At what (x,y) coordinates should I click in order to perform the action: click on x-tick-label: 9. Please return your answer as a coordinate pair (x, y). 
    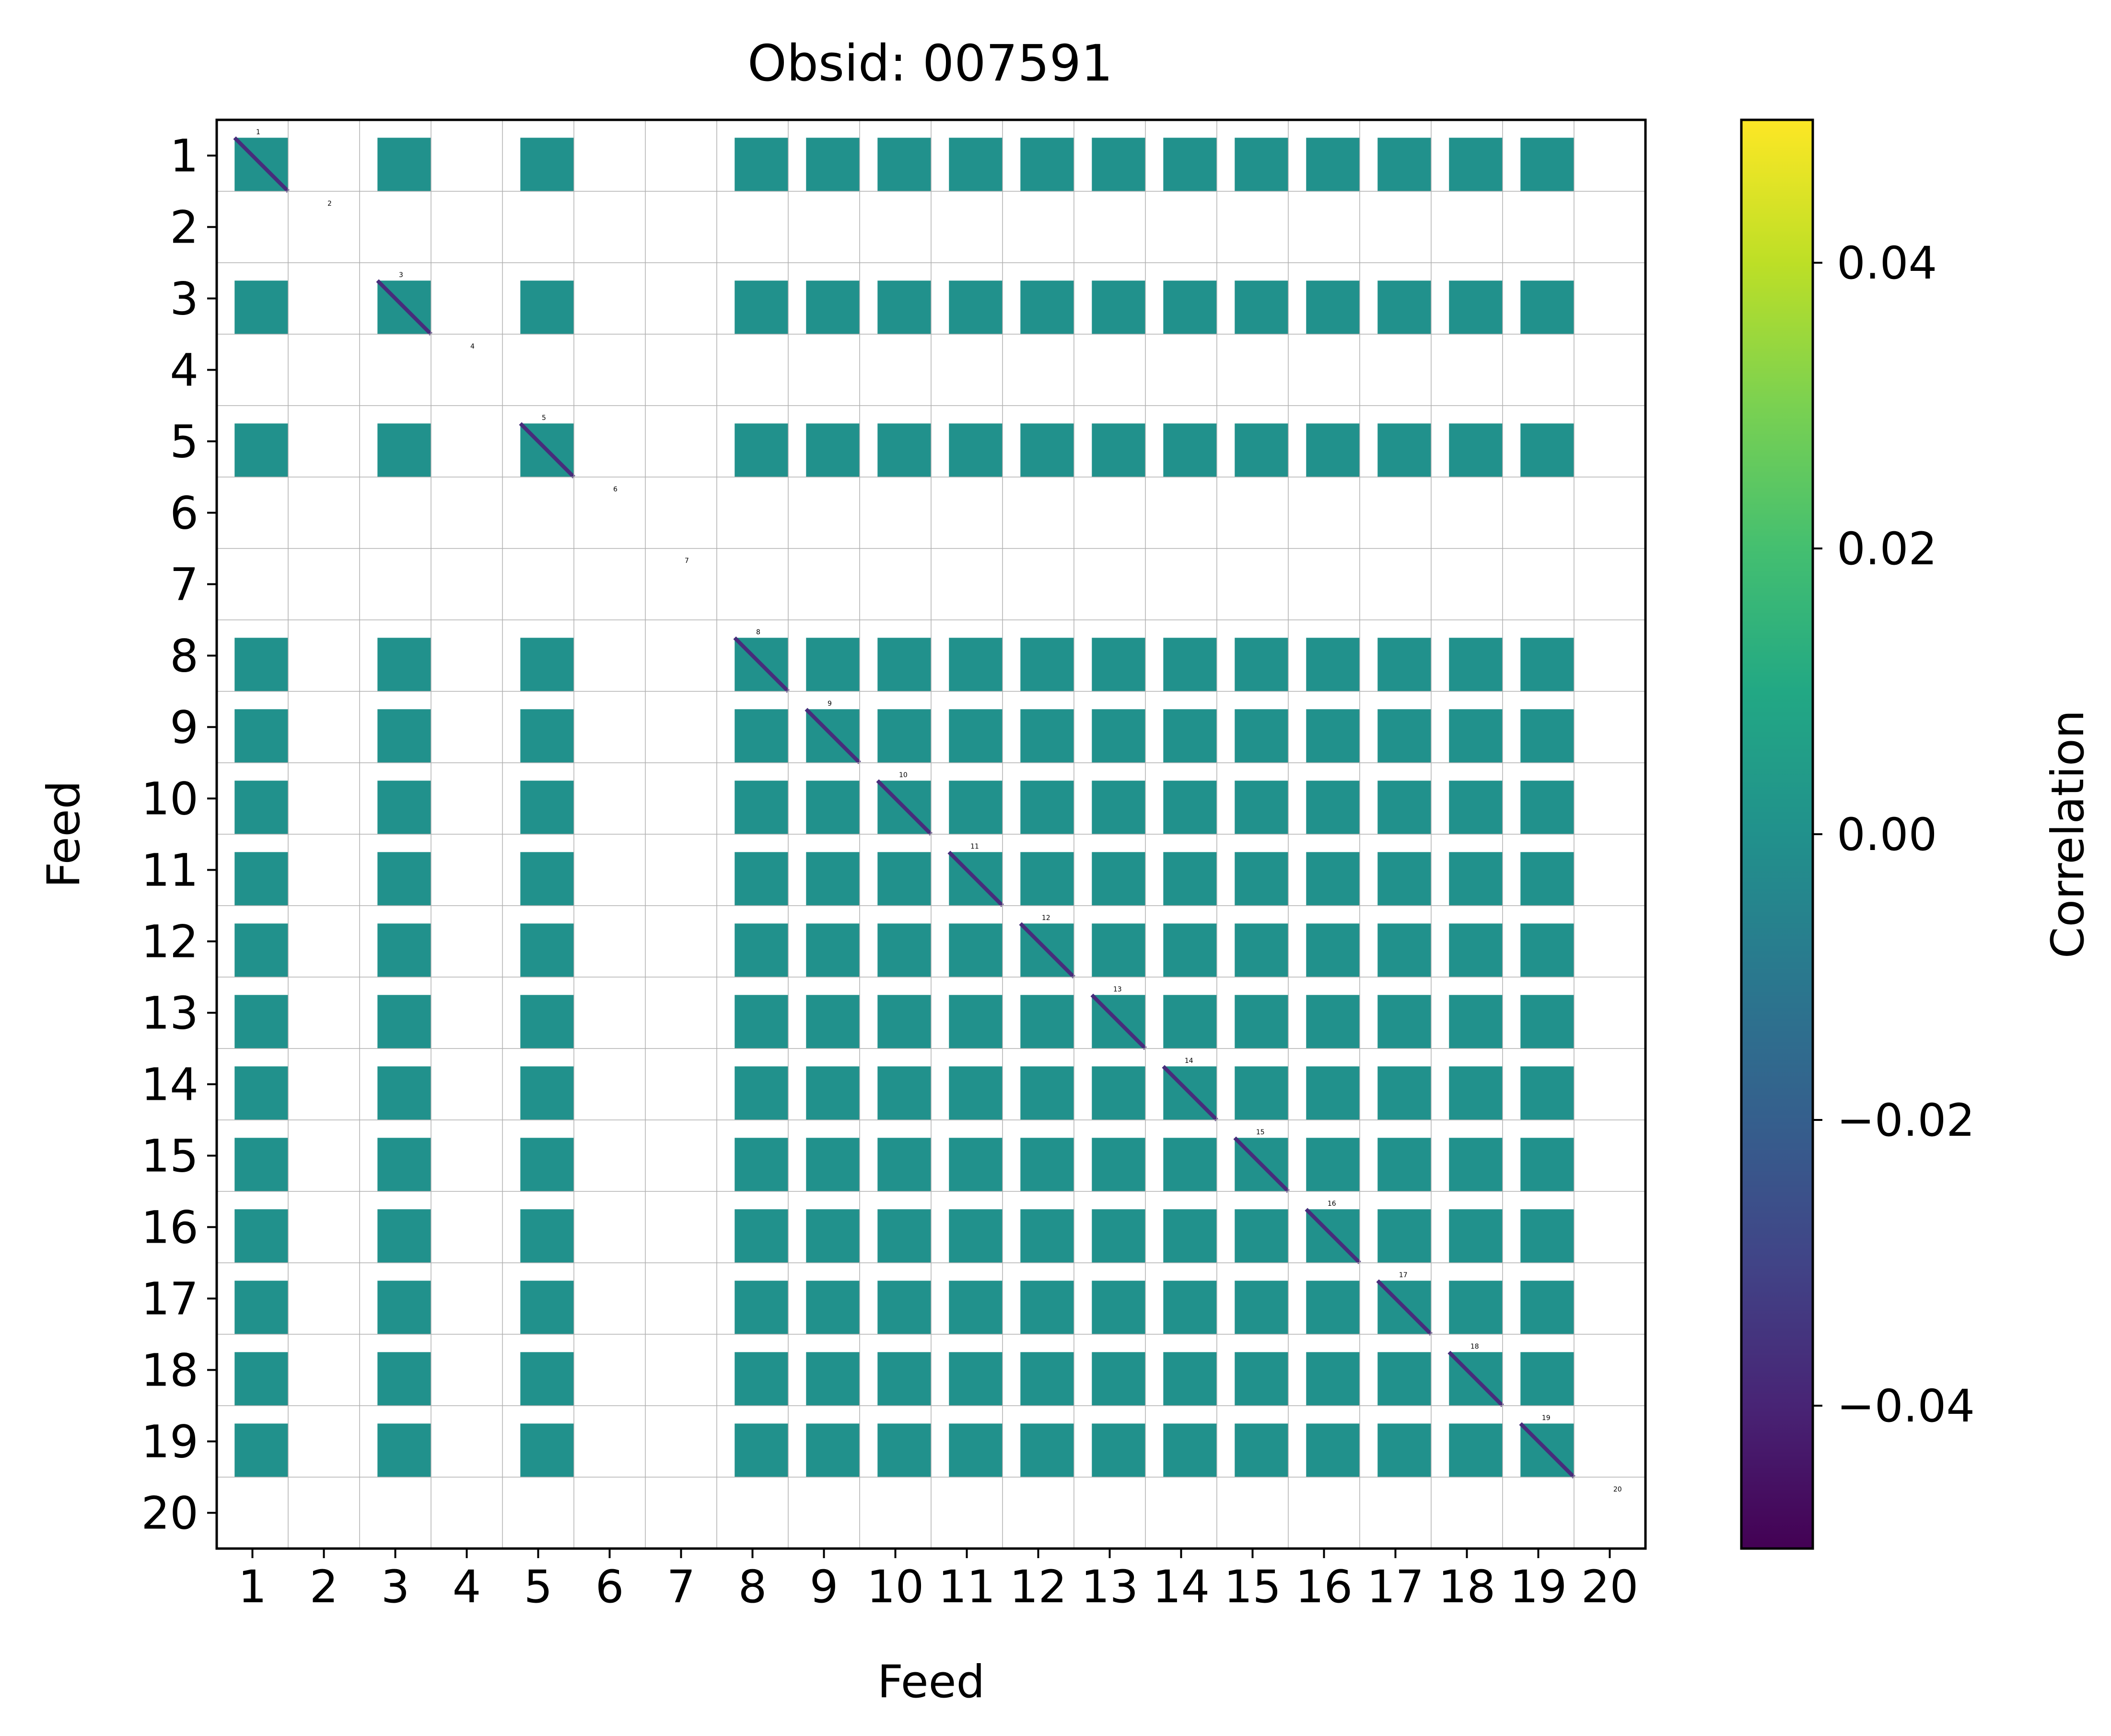
    Looking at the image, I should click on (824, 1587).